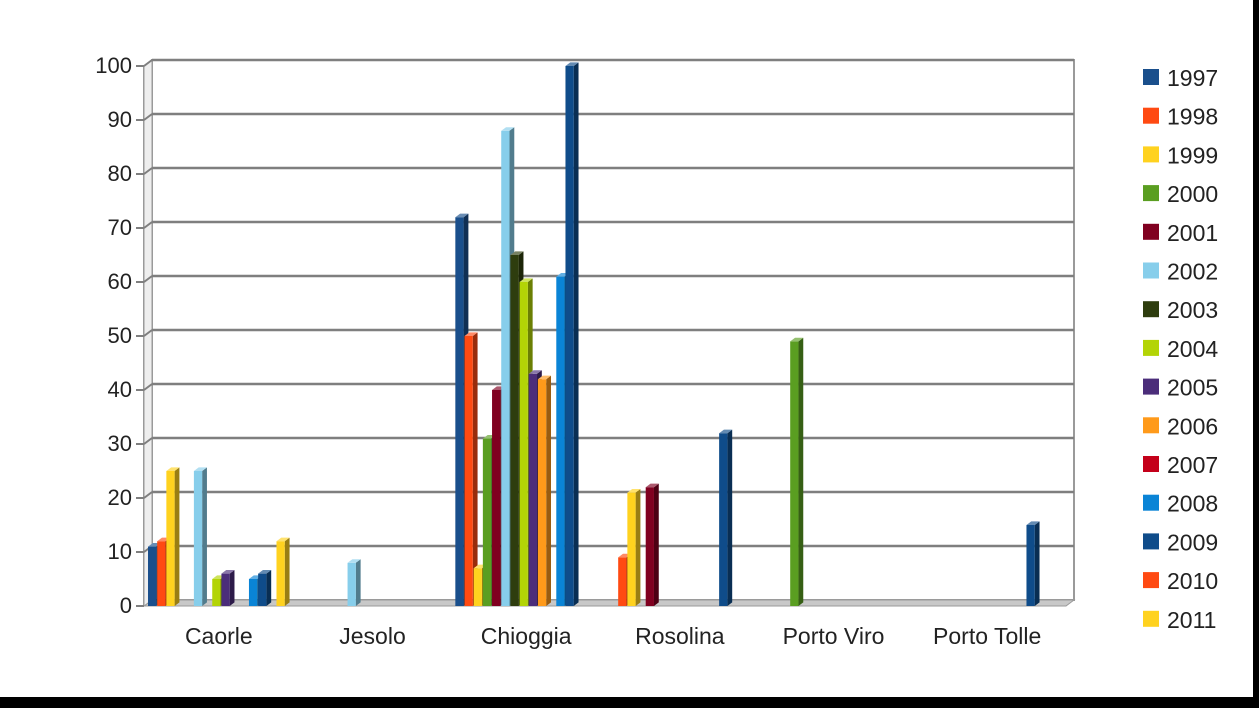 This screenshot has height=708, width=1259. What do you see at coordinates (1192, 194) in the screenshot?
I see `legend-label: 2000` at bounding box center [1192, 194].